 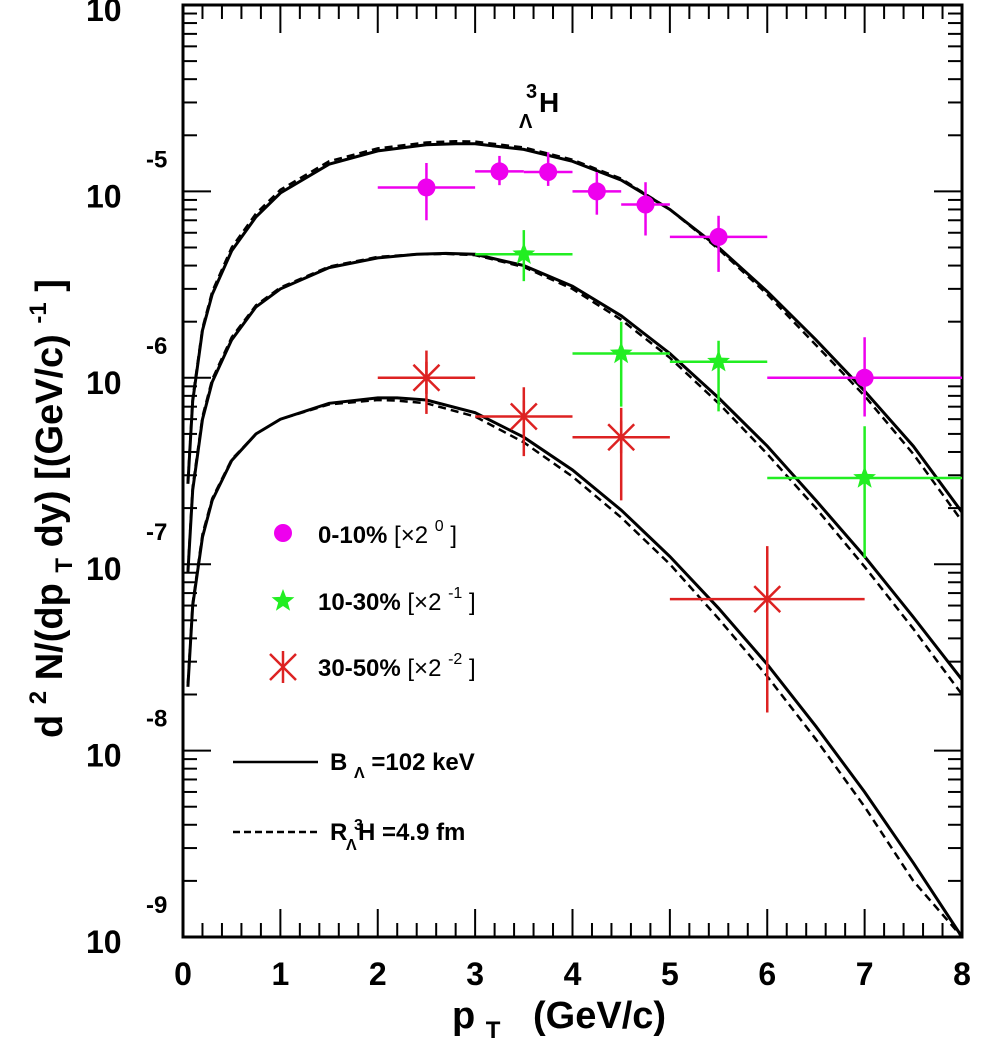 What do you see at coordinates (463, 1016) in the screenshot?
I see `x-label-main: p` at bounding box center [463, 1016].